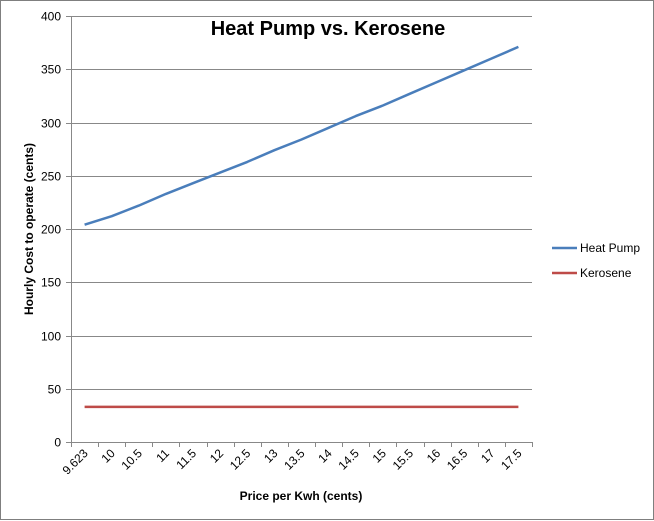 The width and height of the screenshot is (654, 521). What do you see at coordinates (610, 248) in the screenshot?
I see `legend-label: Heat Pump` at bounding box center [610, 248].